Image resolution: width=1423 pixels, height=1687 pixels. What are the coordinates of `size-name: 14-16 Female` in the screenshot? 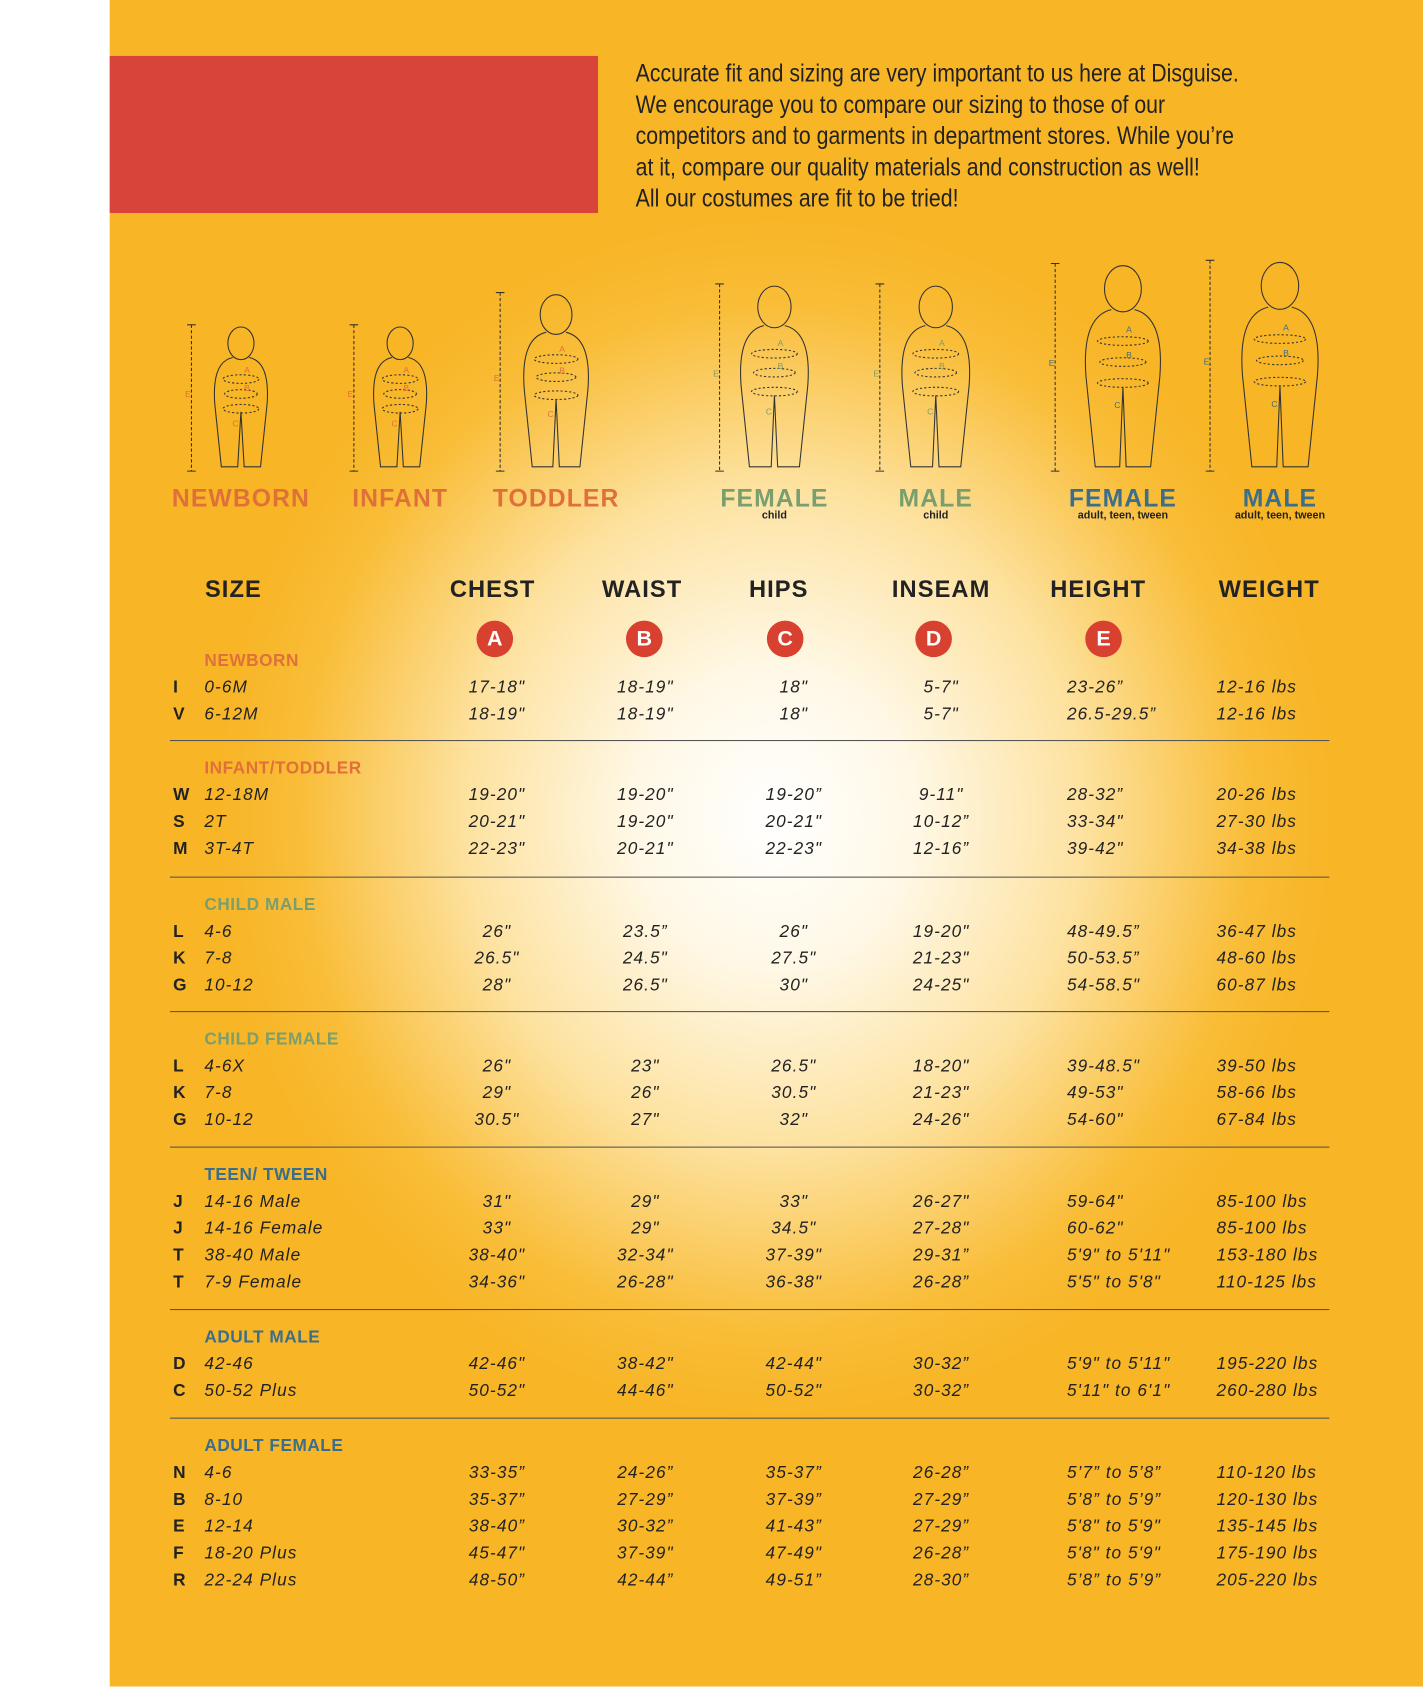 It's located at (264, 1229).